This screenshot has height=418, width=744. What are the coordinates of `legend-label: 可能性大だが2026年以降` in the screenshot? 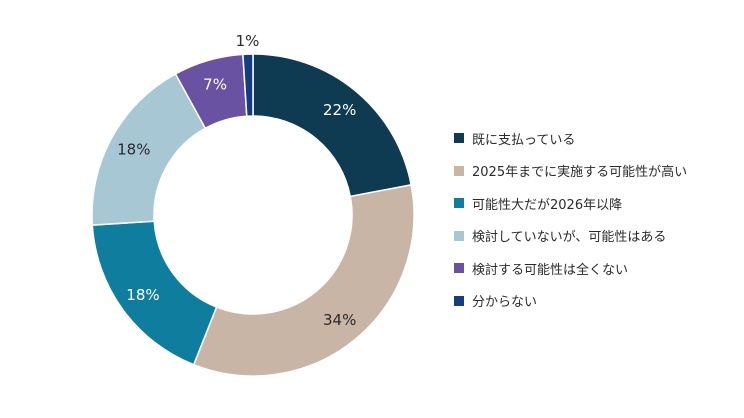 It's located at (547, 205).